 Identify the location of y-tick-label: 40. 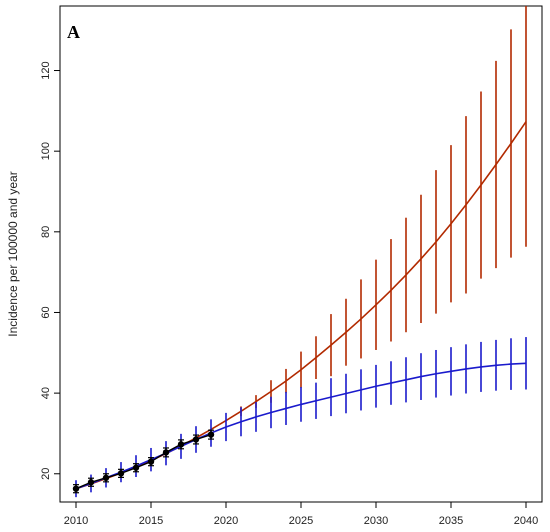
(46, 393).